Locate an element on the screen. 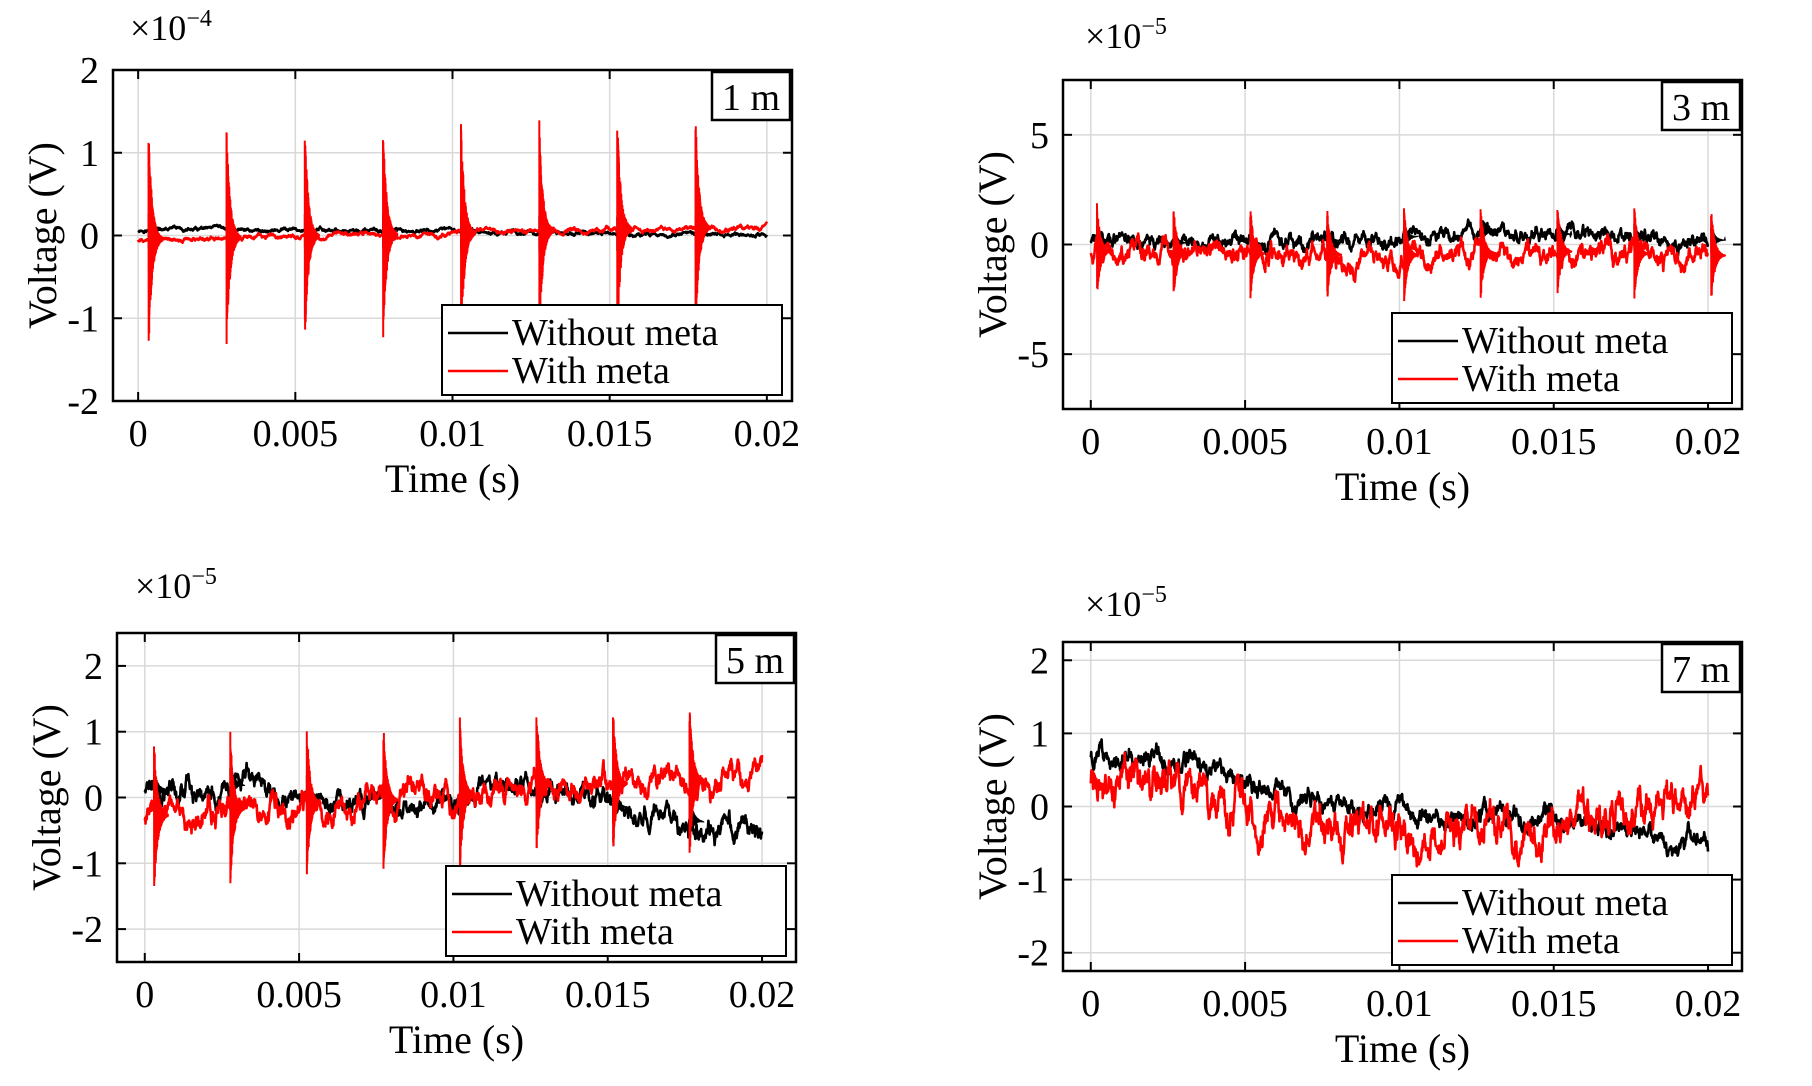 The image size is (1812, 1086). panel-label: 3 m is located at coordinates (1701, 108).